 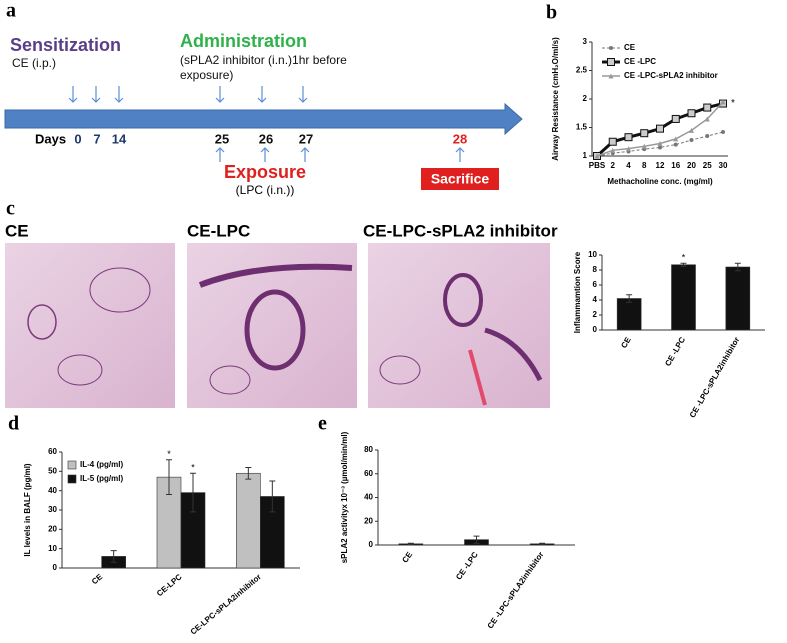 What do you see at coordinates (263, 119) in the screenshot?
I see `timeline-arrow` at bounding box center [263, 119].